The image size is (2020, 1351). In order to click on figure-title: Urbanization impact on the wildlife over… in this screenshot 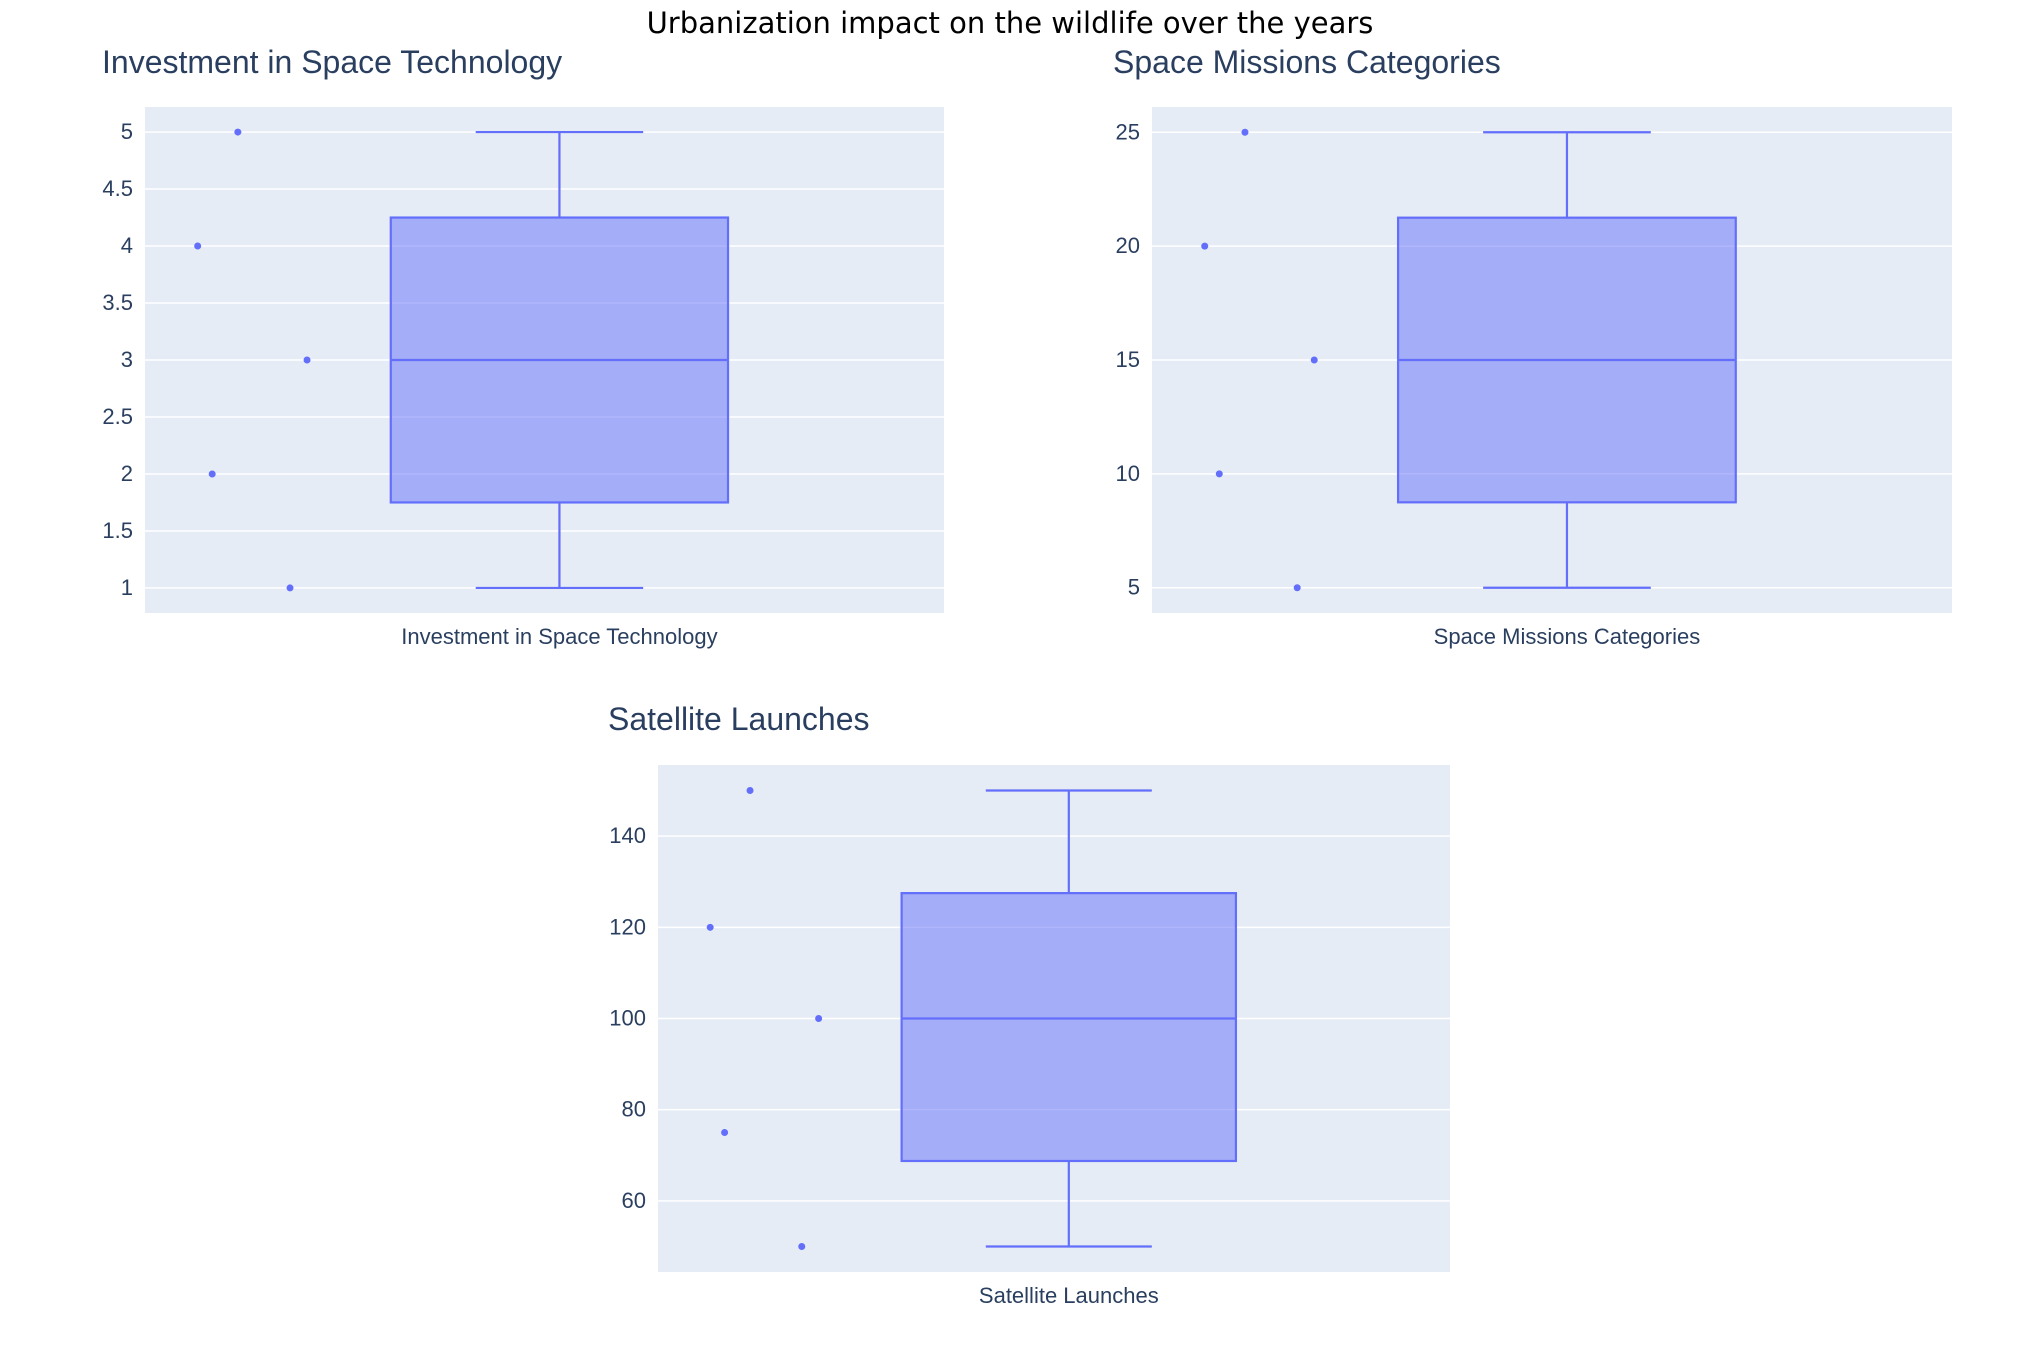, I will do `click(1010, 23)`.